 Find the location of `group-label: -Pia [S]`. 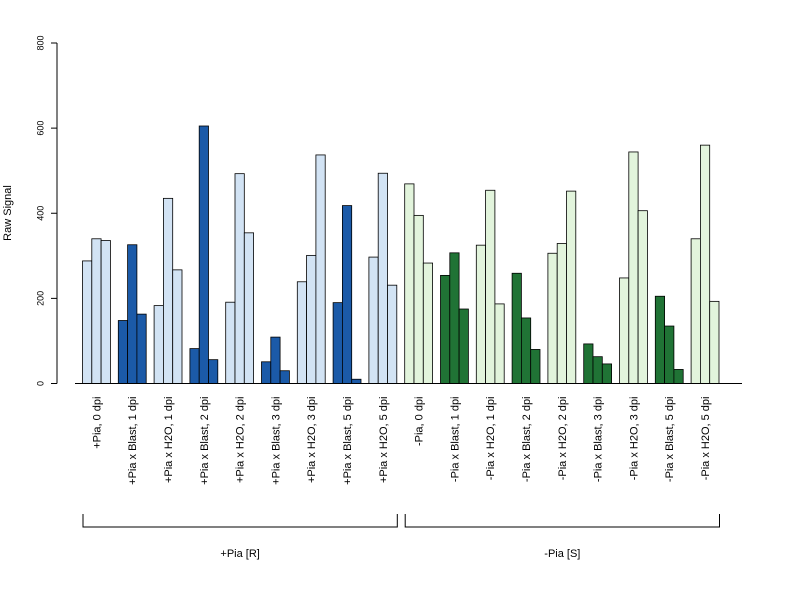

group-label: -Pia [S] is located at coordinates (562, 554).